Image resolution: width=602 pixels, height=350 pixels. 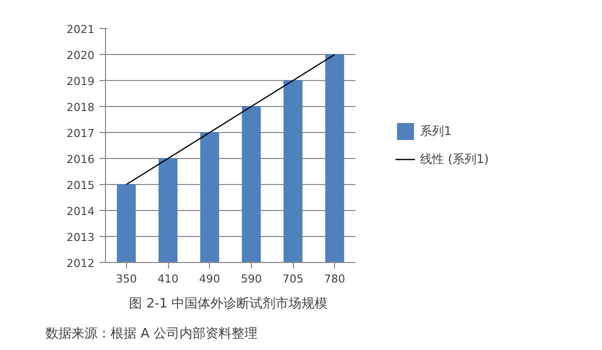 What do you see at coordinates (228, 304) in the screenshot?
I see `text: 图 2-1 中国体外诊断试剂市场规模` at bounding box center [228, 304].